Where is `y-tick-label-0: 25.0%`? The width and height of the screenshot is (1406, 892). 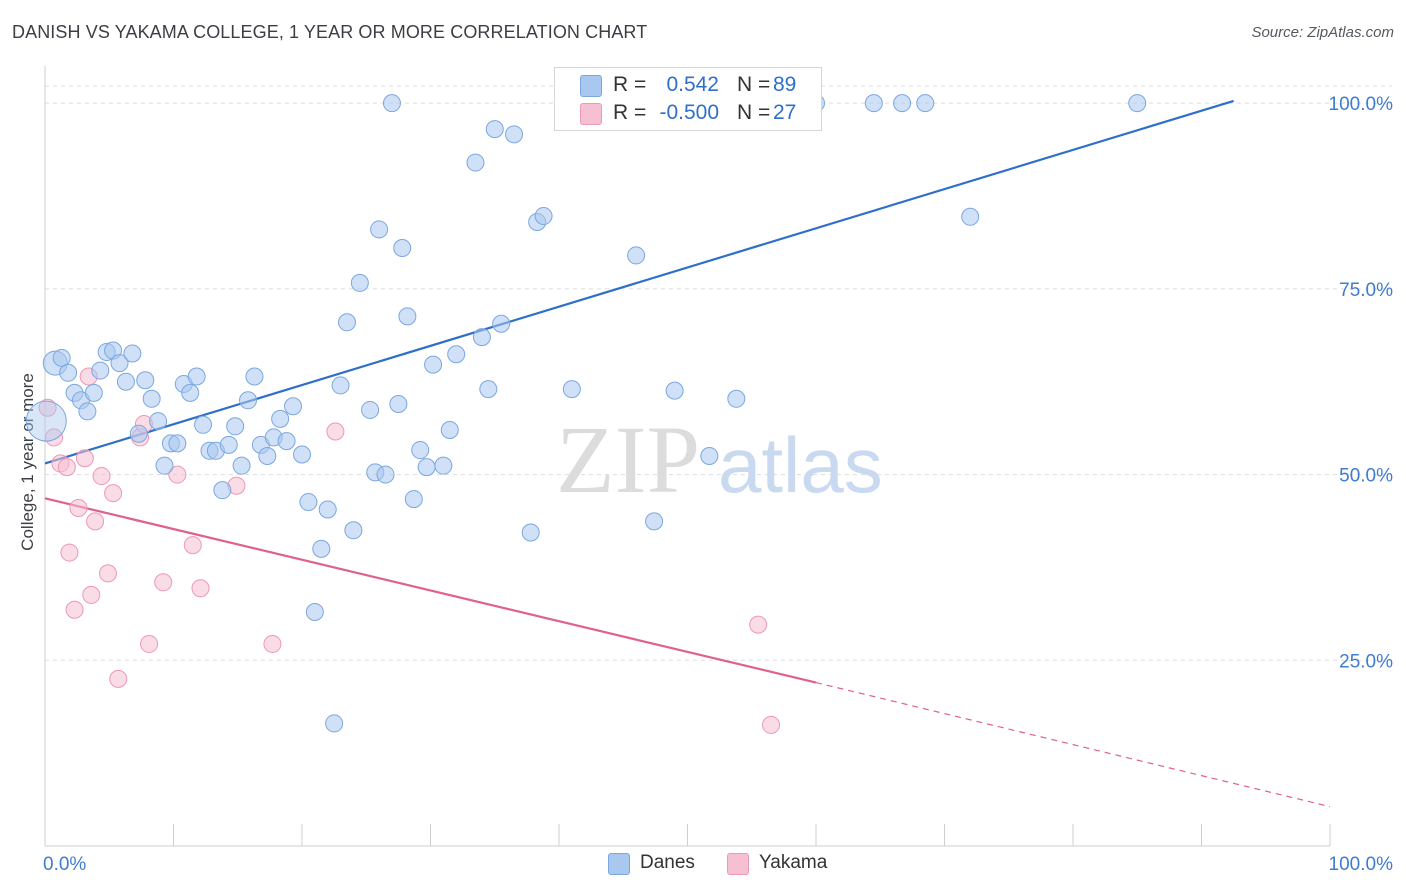 y-tick-label-0: 25.0% is located at coordinates (1366, 661).